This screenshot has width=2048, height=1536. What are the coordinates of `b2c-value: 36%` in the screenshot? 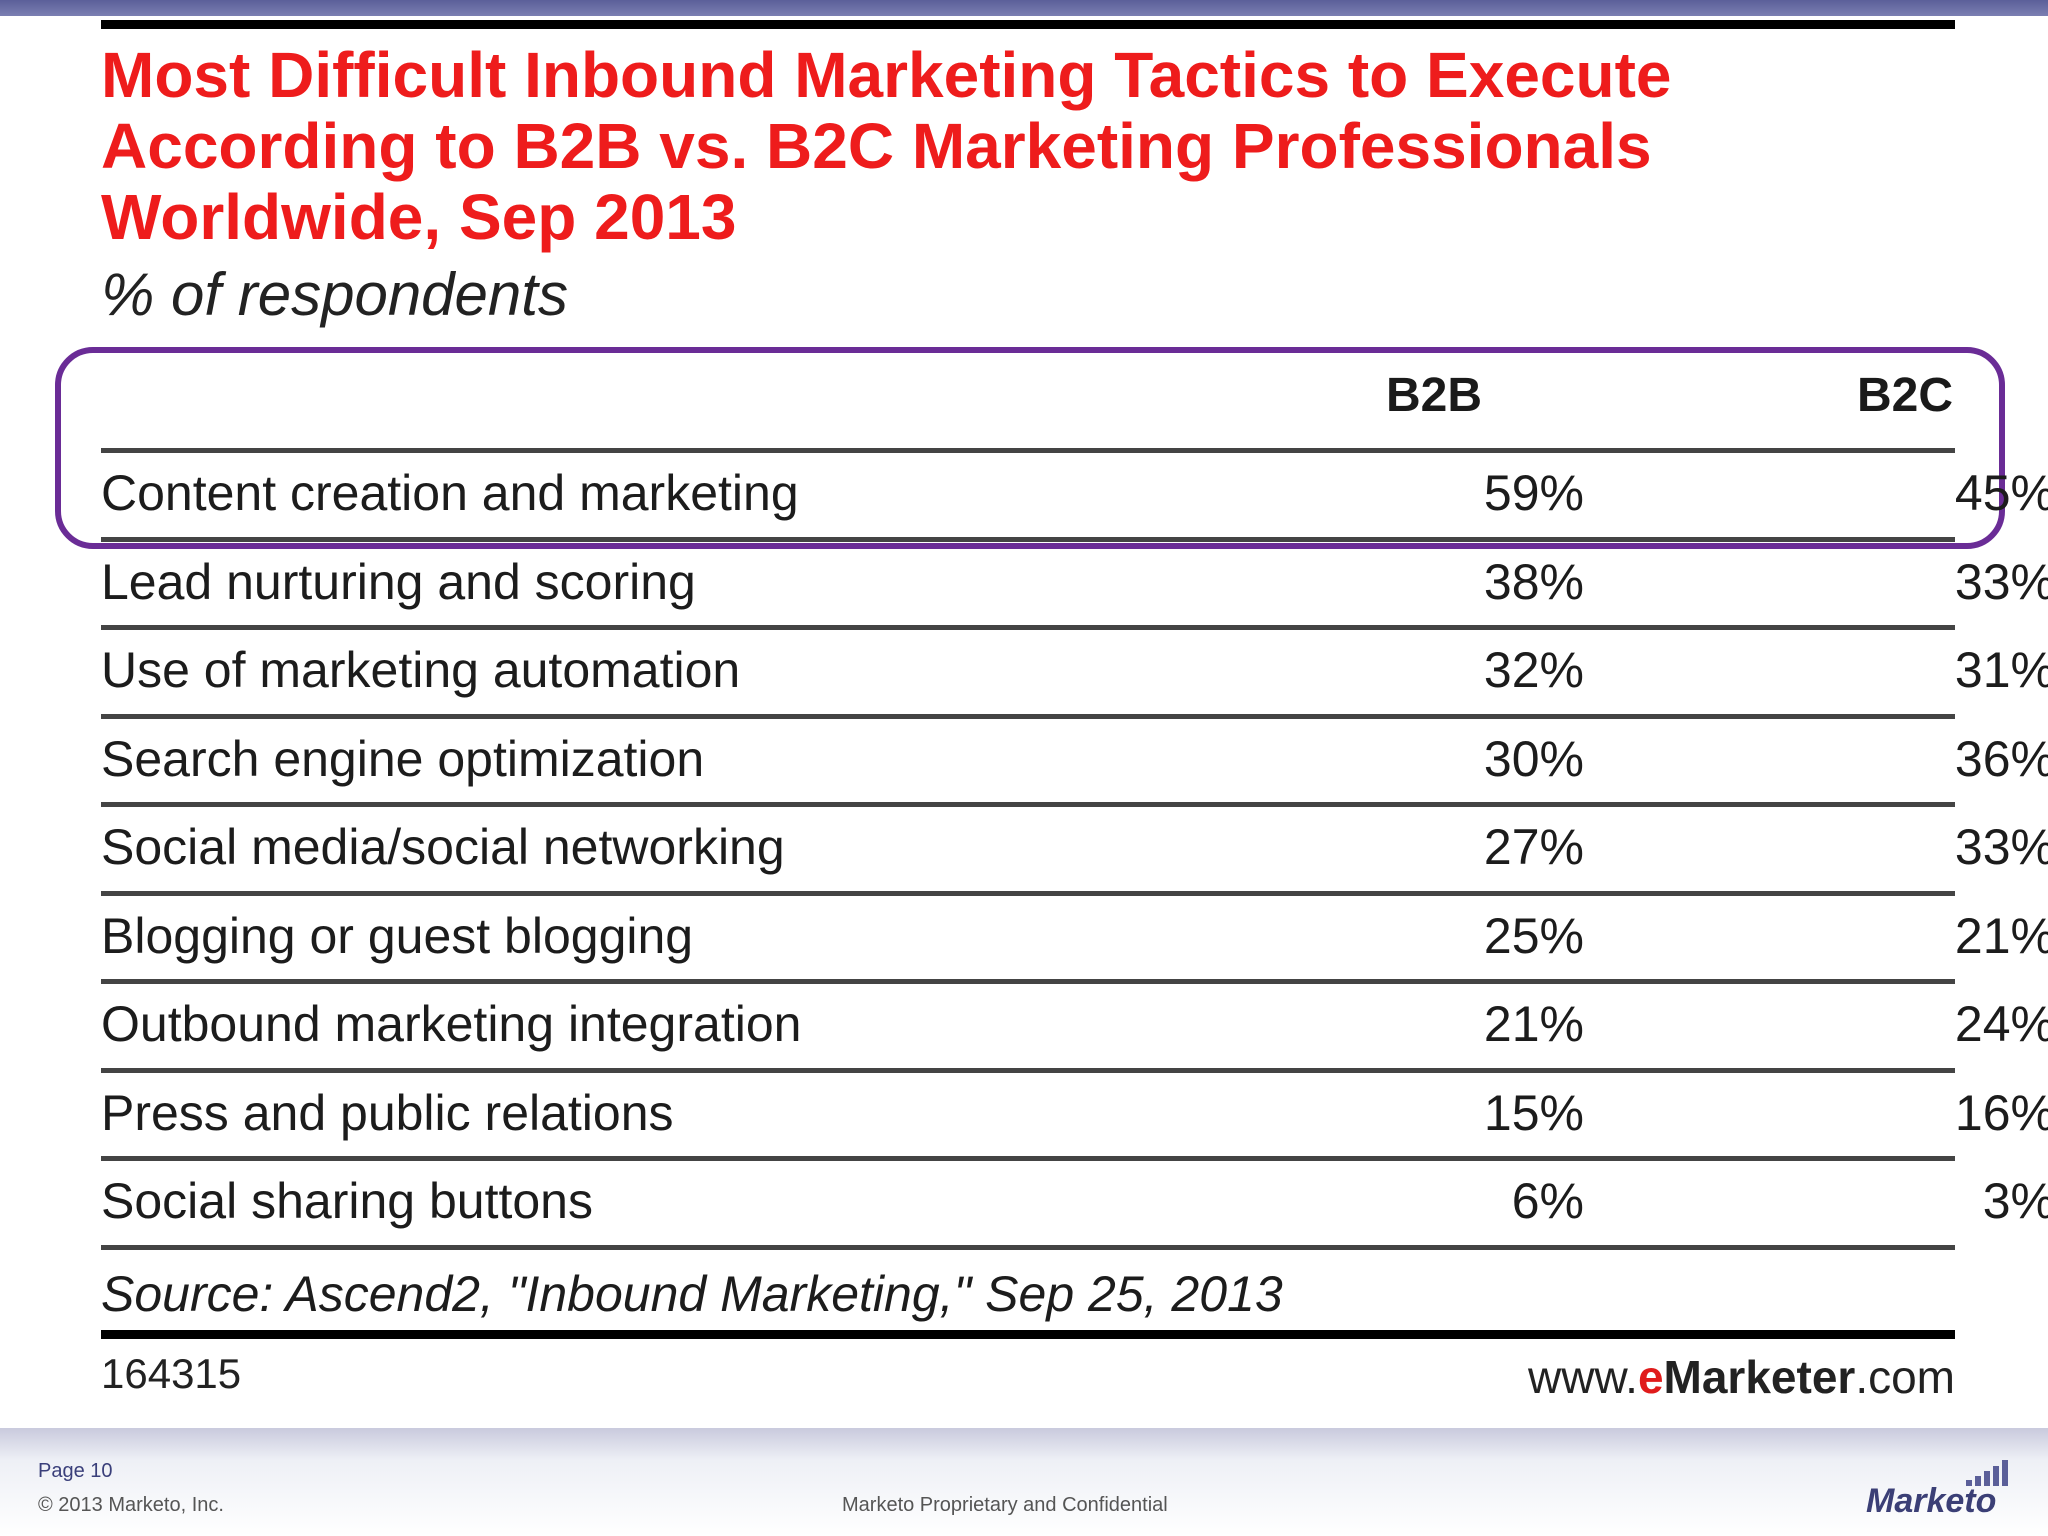 It's located at (2001, 758).